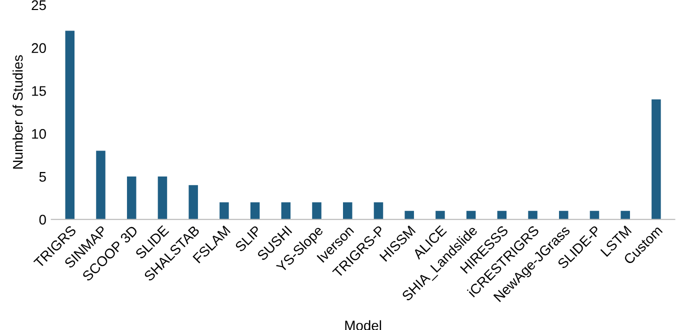 The height and width of the screenshot is (330, 685). What do you see at coordinates (39, 48) in the screenshot?
I see `y-tick-label: 20` at bounding box center [39, 48].